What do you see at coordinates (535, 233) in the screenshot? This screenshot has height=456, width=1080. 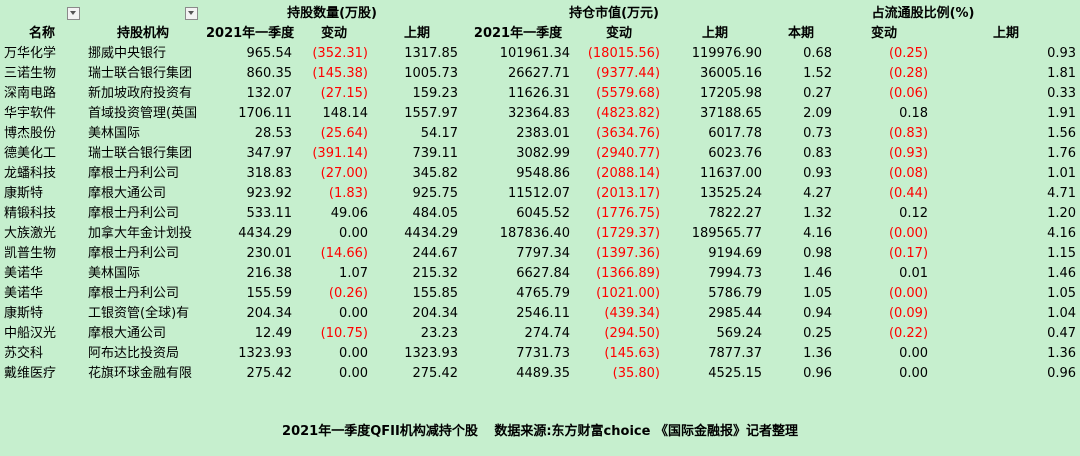 I see `cell-value-q1: 187836.40` at bounding box center [535, 233].